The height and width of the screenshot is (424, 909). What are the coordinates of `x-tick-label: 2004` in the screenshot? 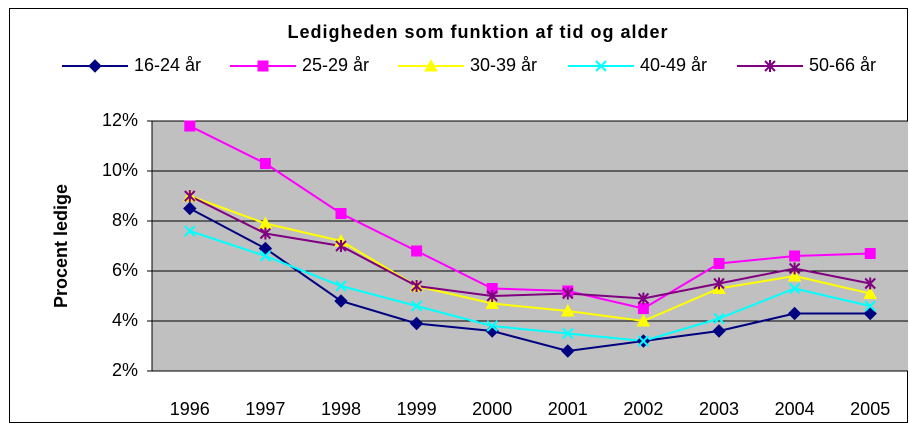 It's located at (795, 409).